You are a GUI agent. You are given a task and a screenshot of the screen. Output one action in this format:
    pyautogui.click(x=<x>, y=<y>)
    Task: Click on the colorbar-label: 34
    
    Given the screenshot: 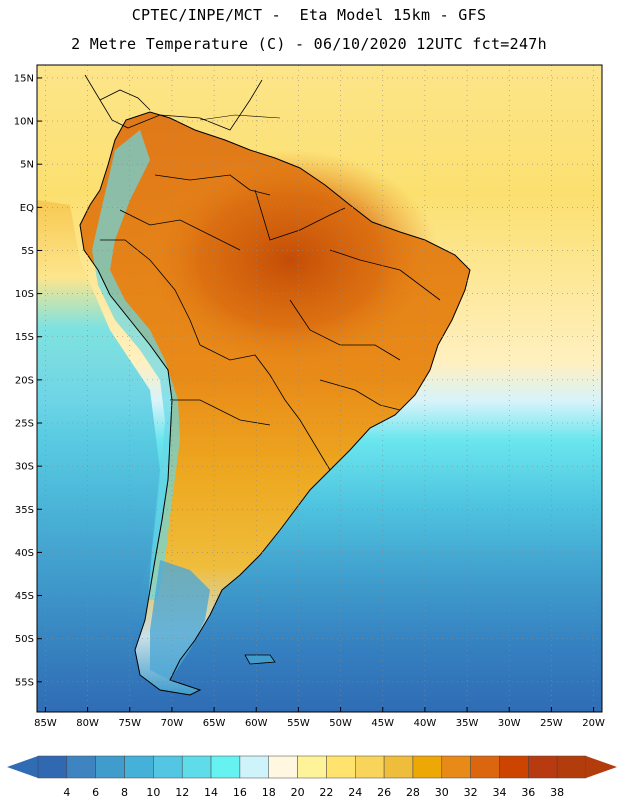 What is the action you would take?
    pyautogui.click(x=499, y=792)
    